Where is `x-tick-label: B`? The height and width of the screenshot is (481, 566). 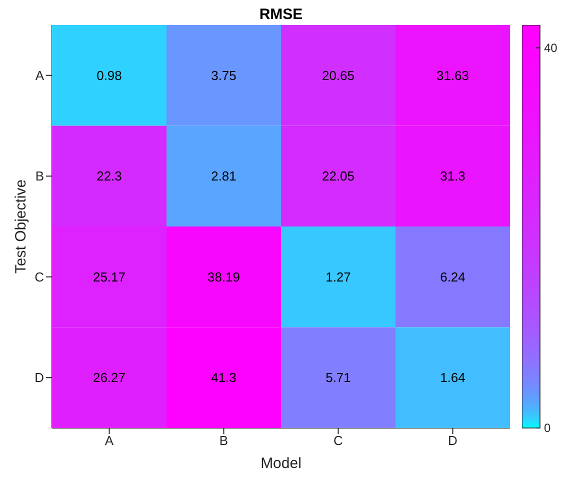
x-tick-label: B is located at coordinates (223, 440).